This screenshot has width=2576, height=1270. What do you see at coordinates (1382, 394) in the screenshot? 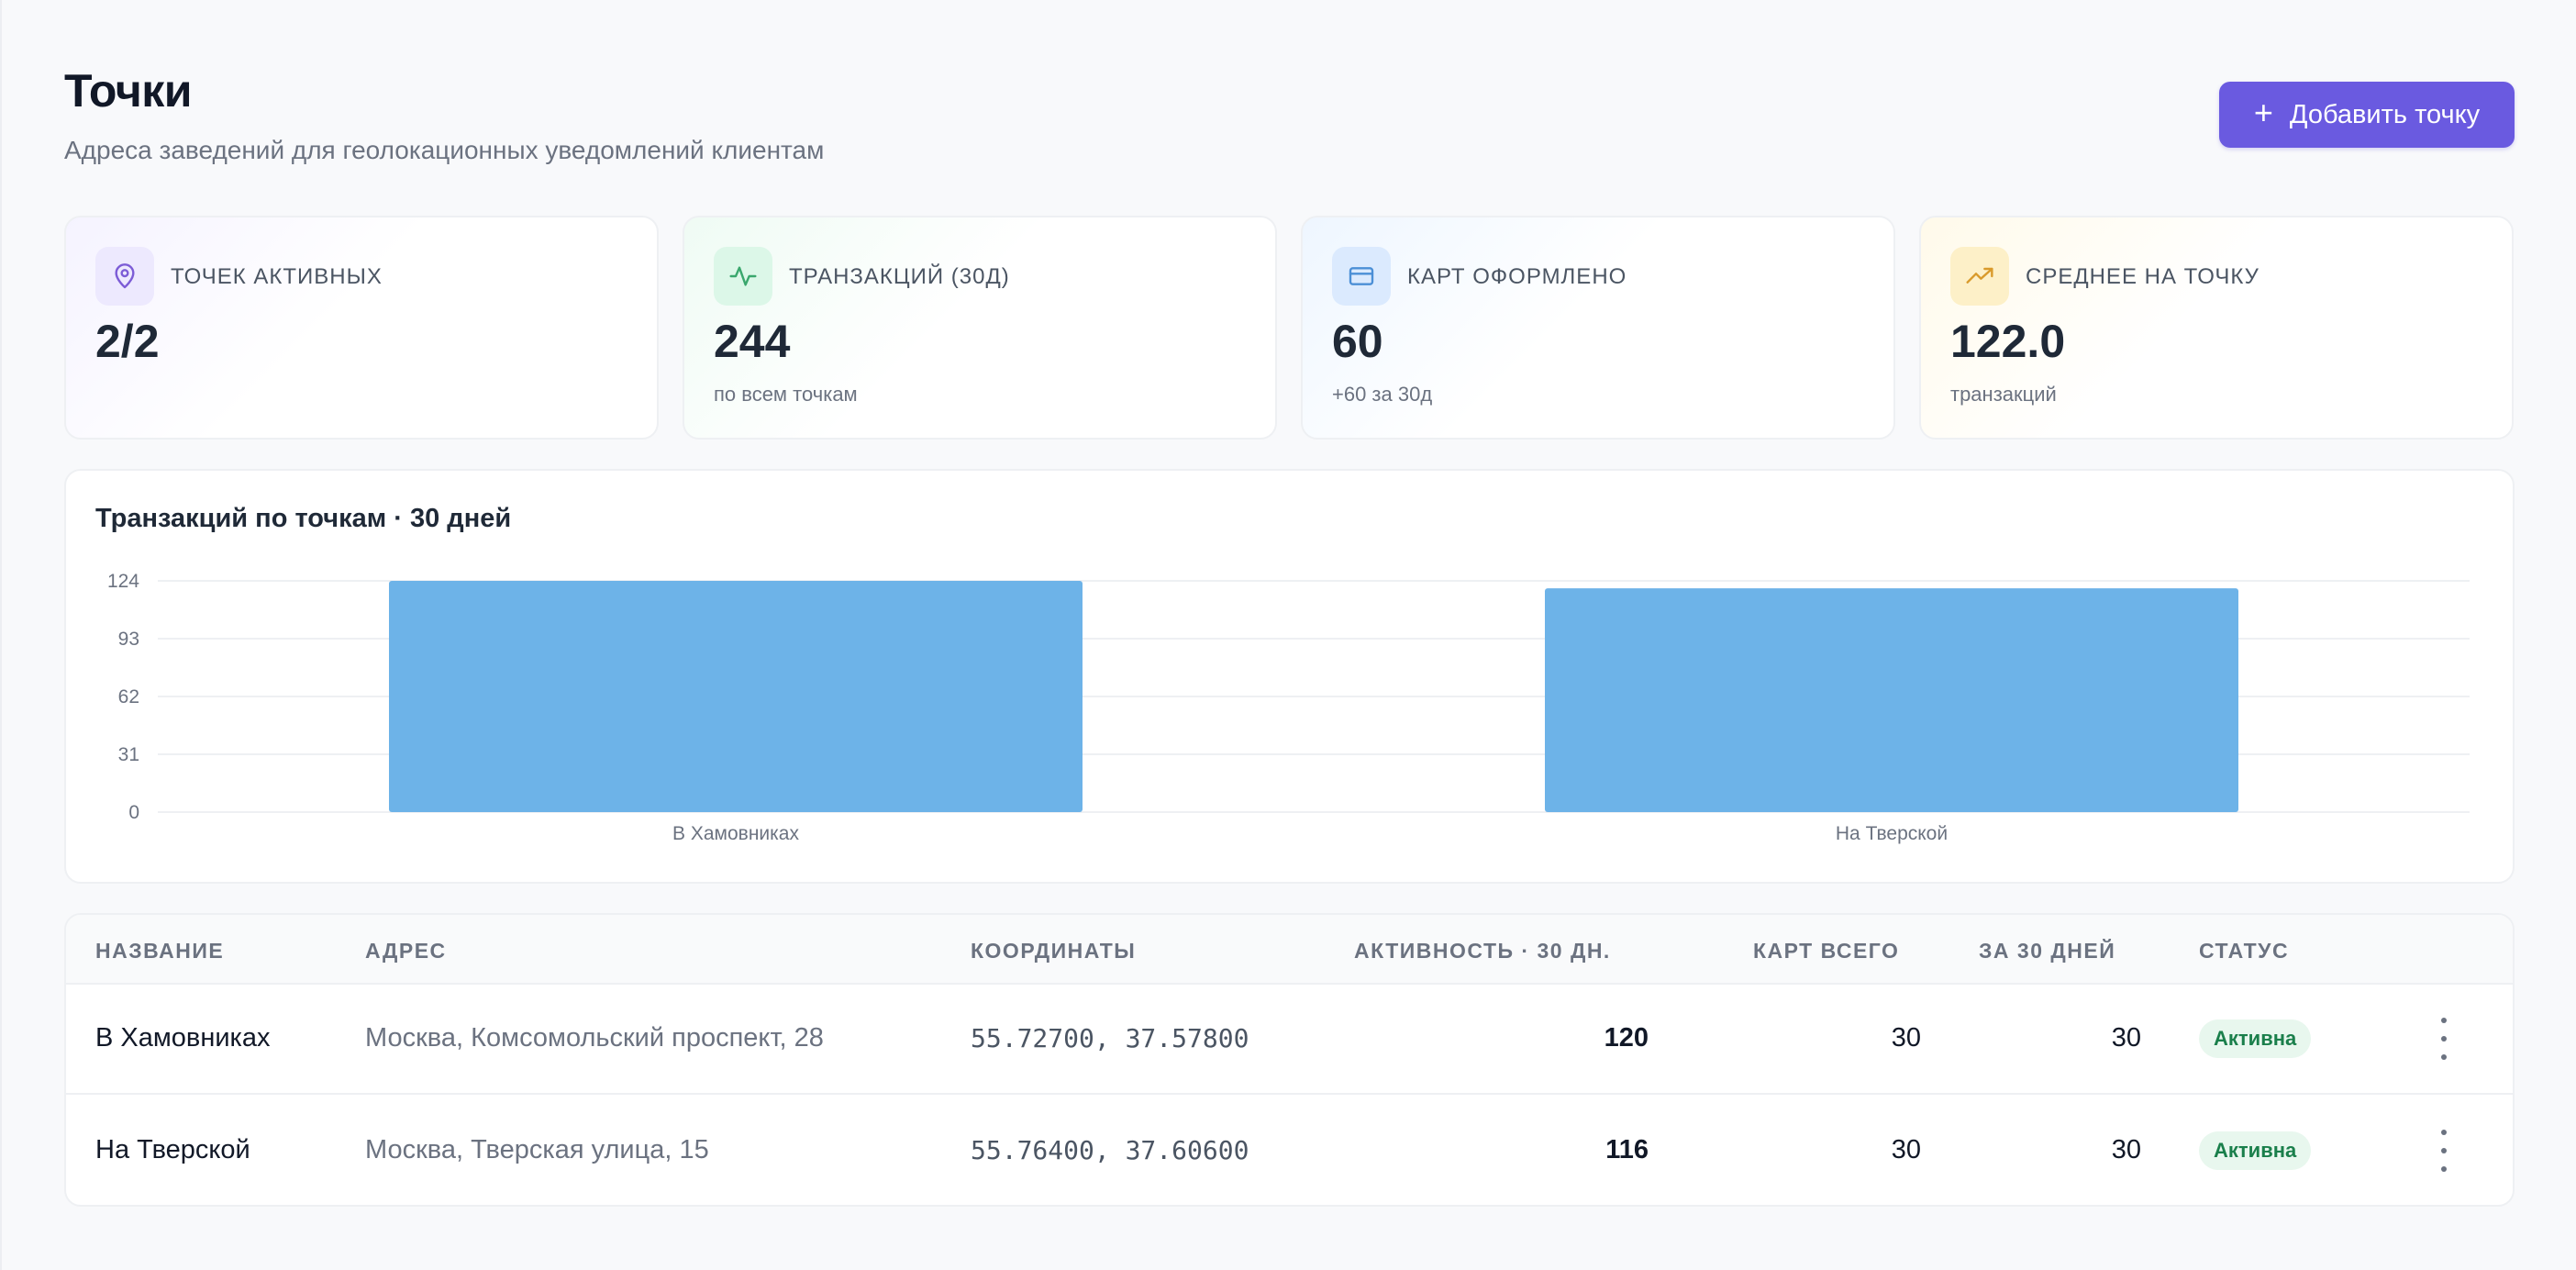
I see `stat-note: +60 за 30д` at bounding box center [1382, 394].